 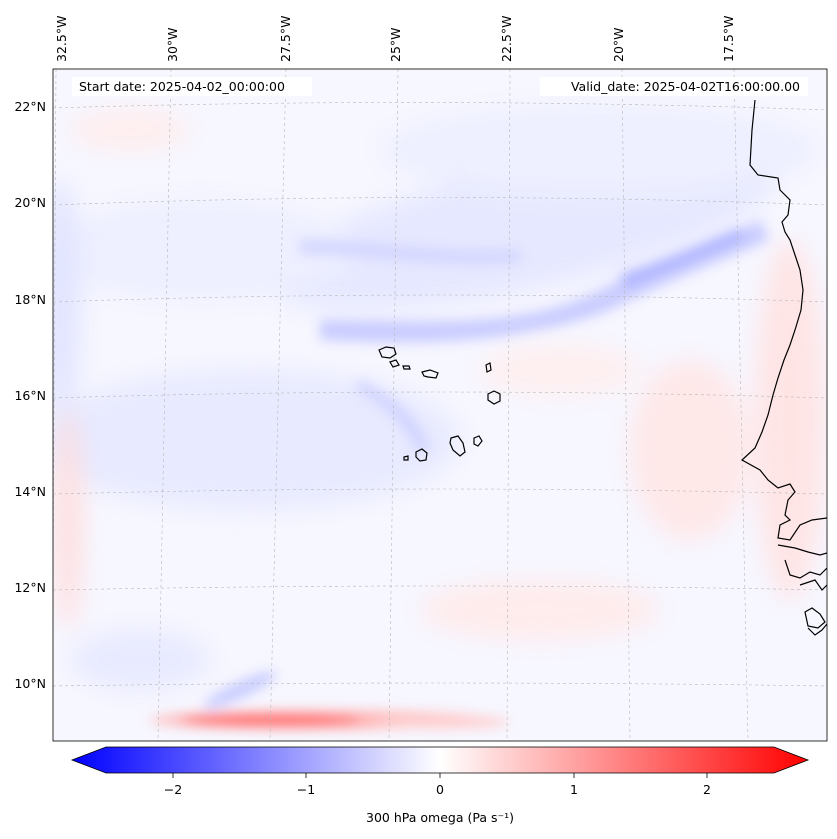 What do you see at coordinates (30, 299) in the screenshot?
I see `lat-label: 18°N` at bounding box center [30, 299].